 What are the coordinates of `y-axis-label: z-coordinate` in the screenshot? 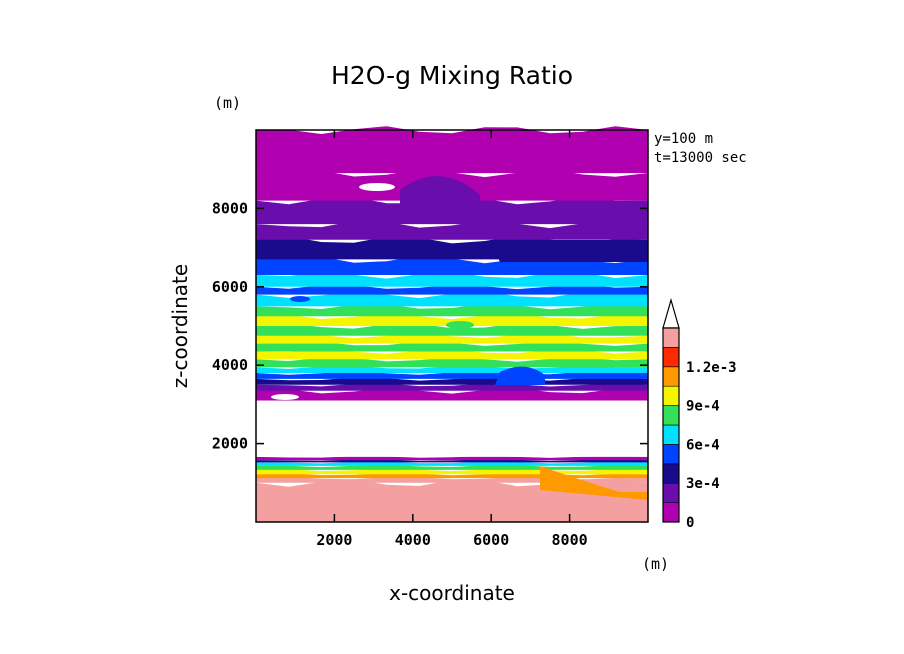 It's located at (180, 326).